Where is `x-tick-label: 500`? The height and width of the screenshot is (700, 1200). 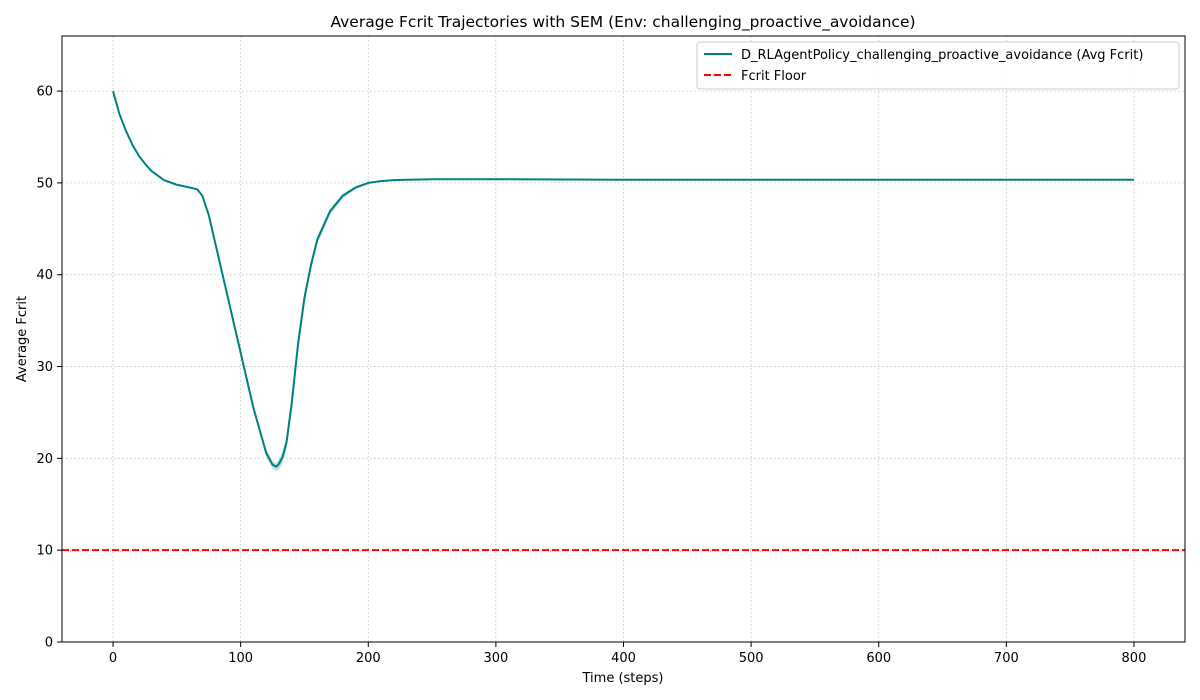 x-tick-label: 500 is located at coordinates (751, 658).